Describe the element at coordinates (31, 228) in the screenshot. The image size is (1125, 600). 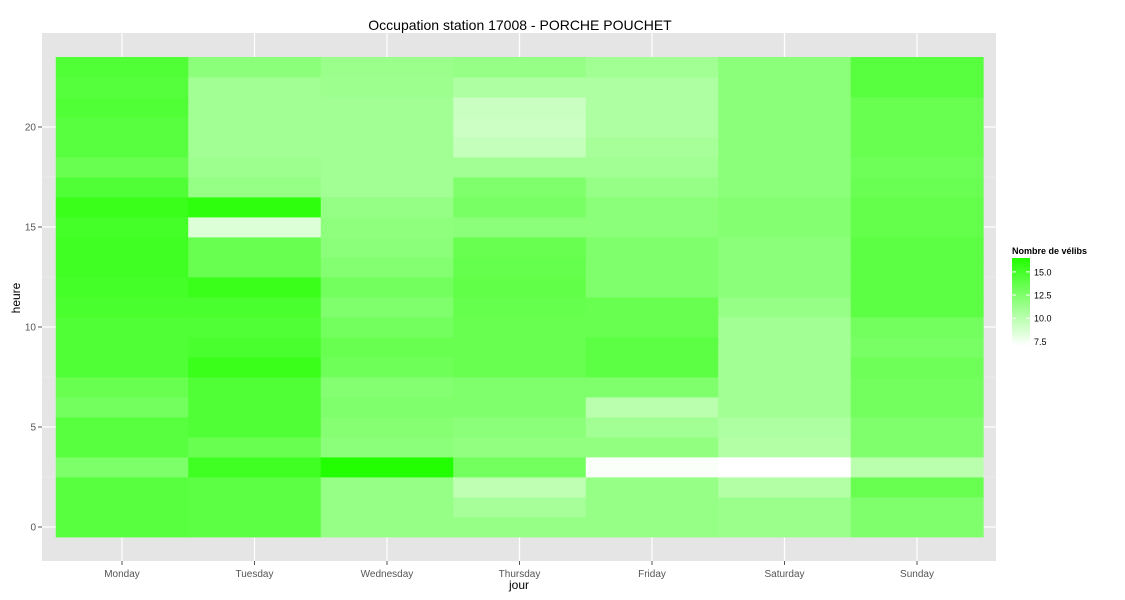
I see `y-tick-label: 15` at that location.